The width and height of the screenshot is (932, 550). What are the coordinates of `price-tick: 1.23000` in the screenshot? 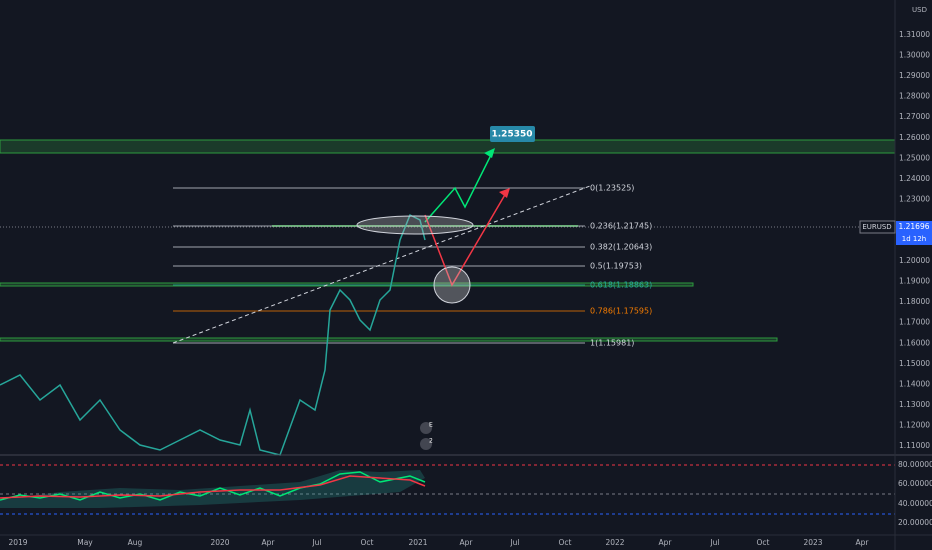 It's located at (914, 198).